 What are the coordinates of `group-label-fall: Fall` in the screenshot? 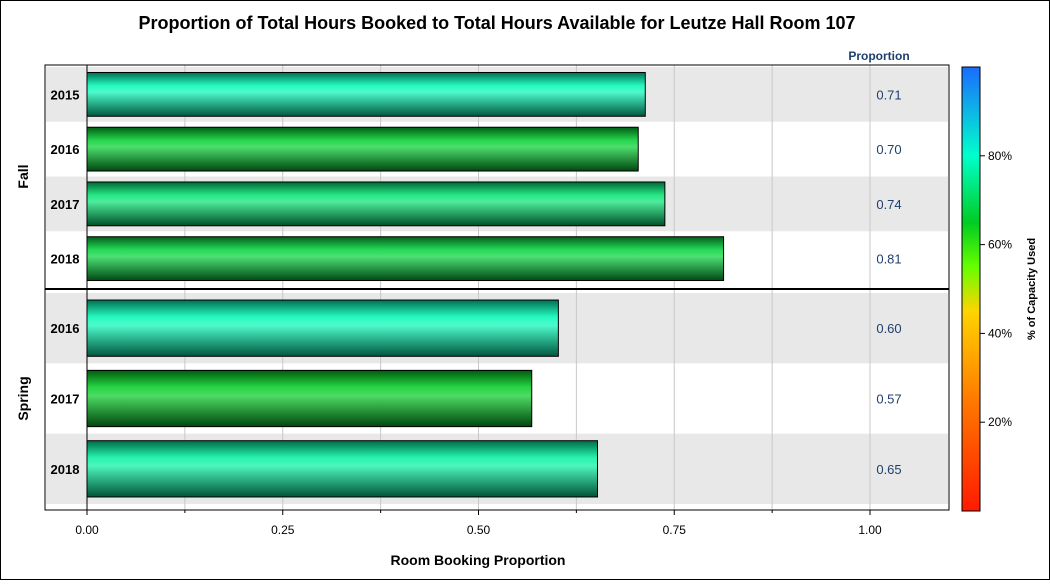 It's located at (23, 176).